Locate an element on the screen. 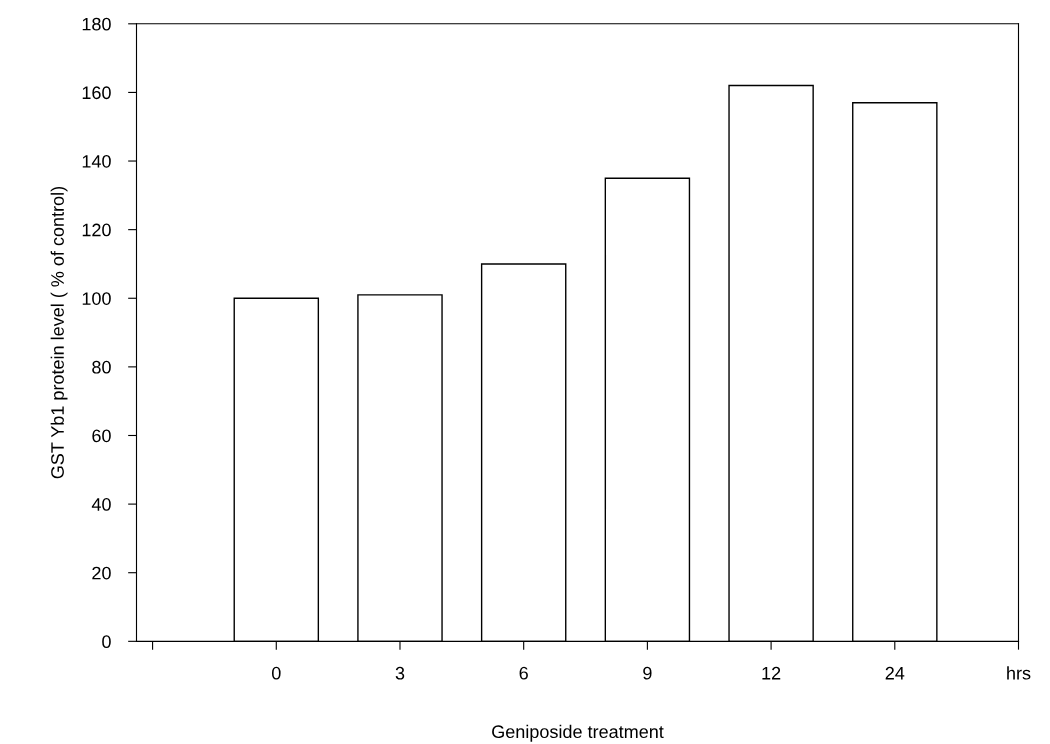 The image size is (1050, 744). y-tick-label: 80 is located at coordinates (101, 367).